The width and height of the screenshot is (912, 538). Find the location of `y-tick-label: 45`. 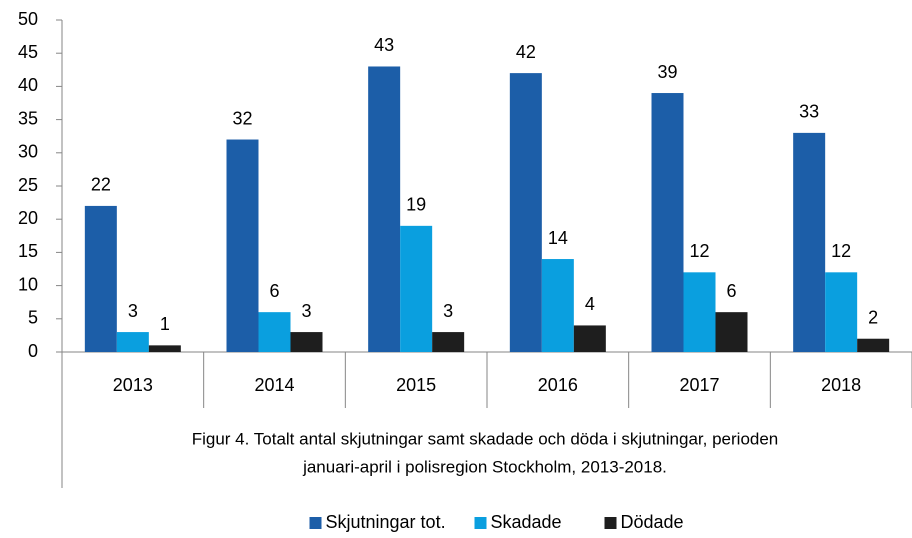

y-tick-label: 45 is located at coordinates (28, 52).